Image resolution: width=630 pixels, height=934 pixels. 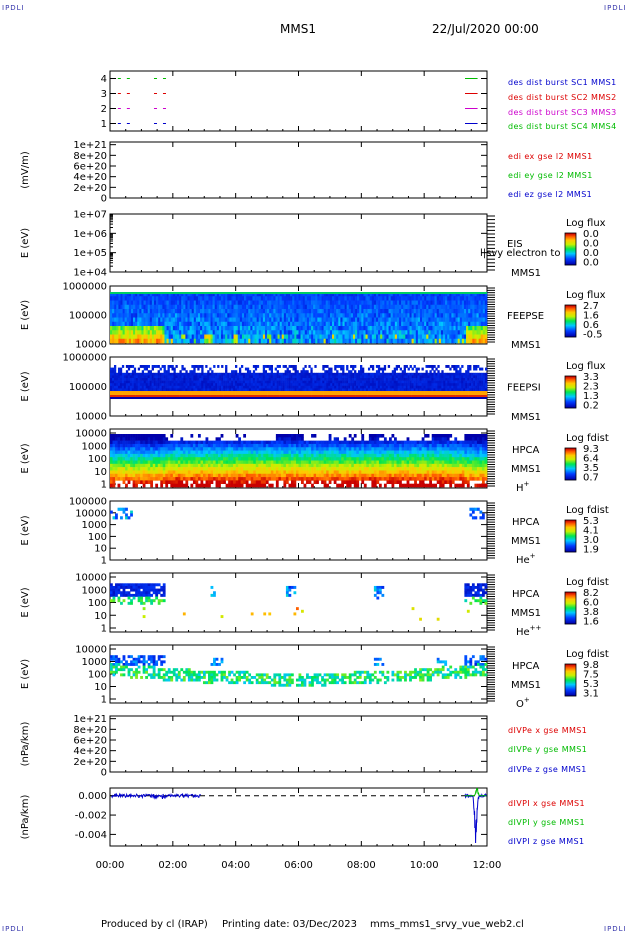 I want to click on spacecraft-label-eis: MMS1, so click(x=526, y=273).